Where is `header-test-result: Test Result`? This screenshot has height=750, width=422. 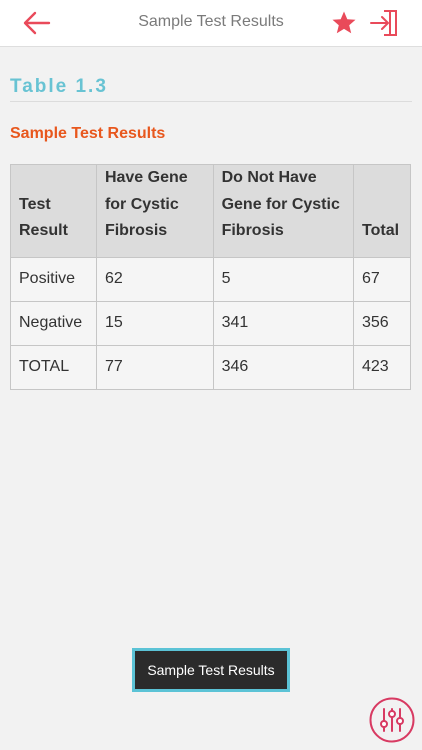 header-test-result: Test Result is located at coordinates (53, 211).